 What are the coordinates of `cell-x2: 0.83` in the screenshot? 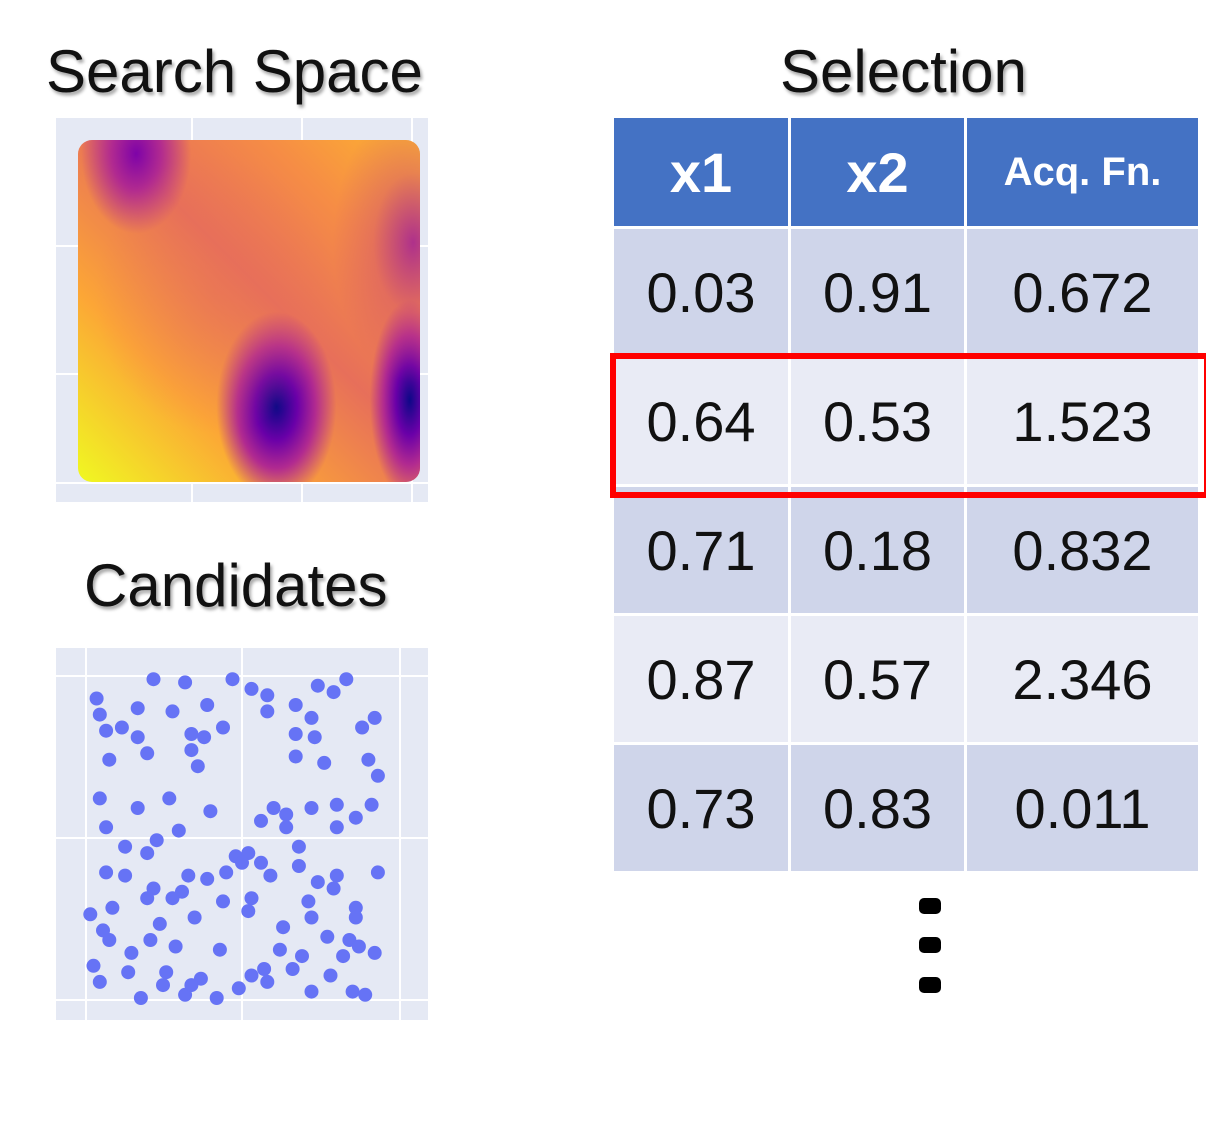 It's located at (879, 809).